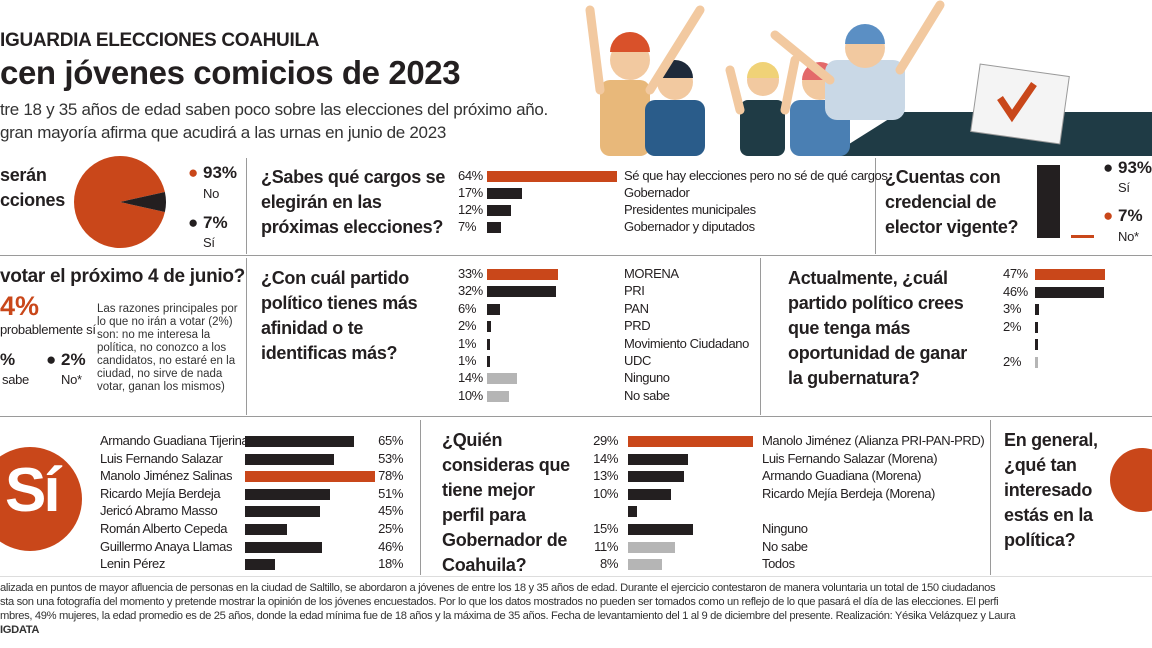 Image resolution: width=1152 pixels, height=648 pixels. I want to click on bar-category-label: Ricardo Mejía Berdeja, so click(160, 493).